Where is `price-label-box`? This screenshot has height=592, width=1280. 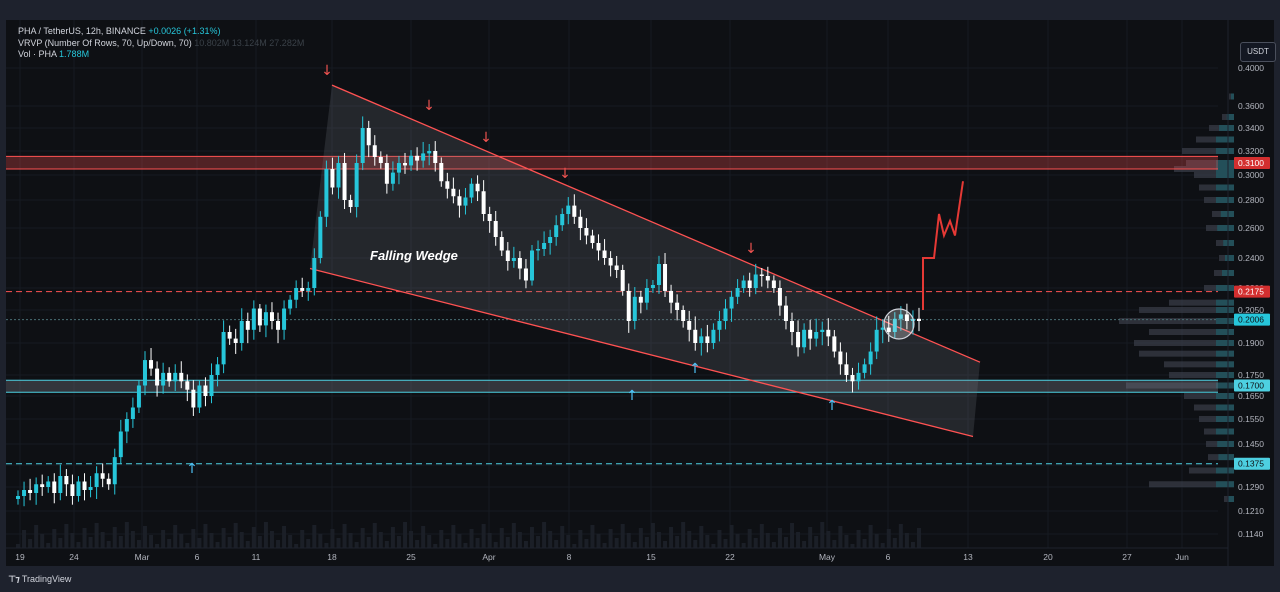
price-label-box is located at coordinates (1252, 291).